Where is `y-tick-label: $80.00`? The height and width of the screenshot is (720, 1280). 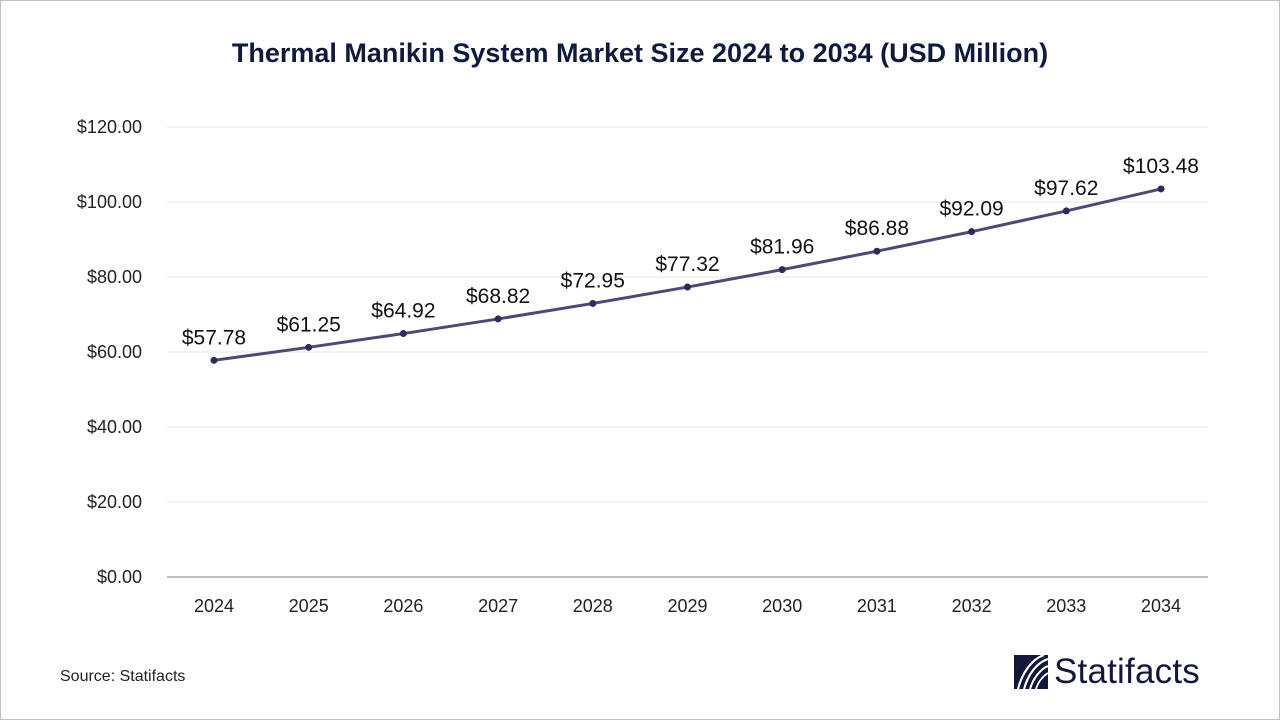 y-tick-label: $80.00 is located at coordinates (114, 277).